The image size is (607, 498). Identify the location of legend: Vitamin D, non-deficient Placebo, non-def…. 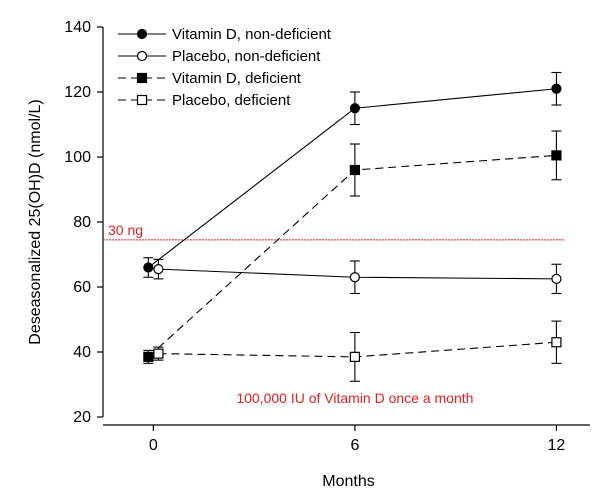
(225, 67).